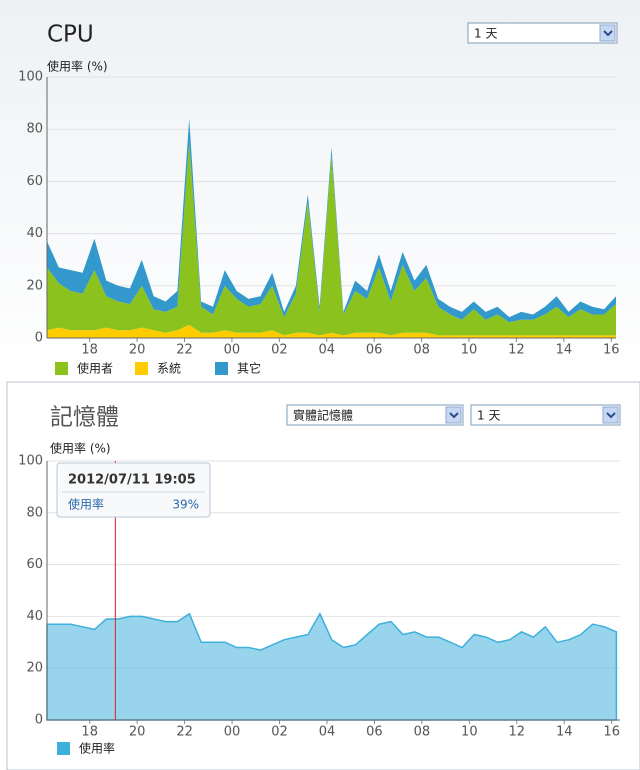 This screenshot has height=770, width=640. What do you see at coordinates (97, 748) in the screenshot?
I see `legend-label: 使用率` at bounding box center [97, 748].